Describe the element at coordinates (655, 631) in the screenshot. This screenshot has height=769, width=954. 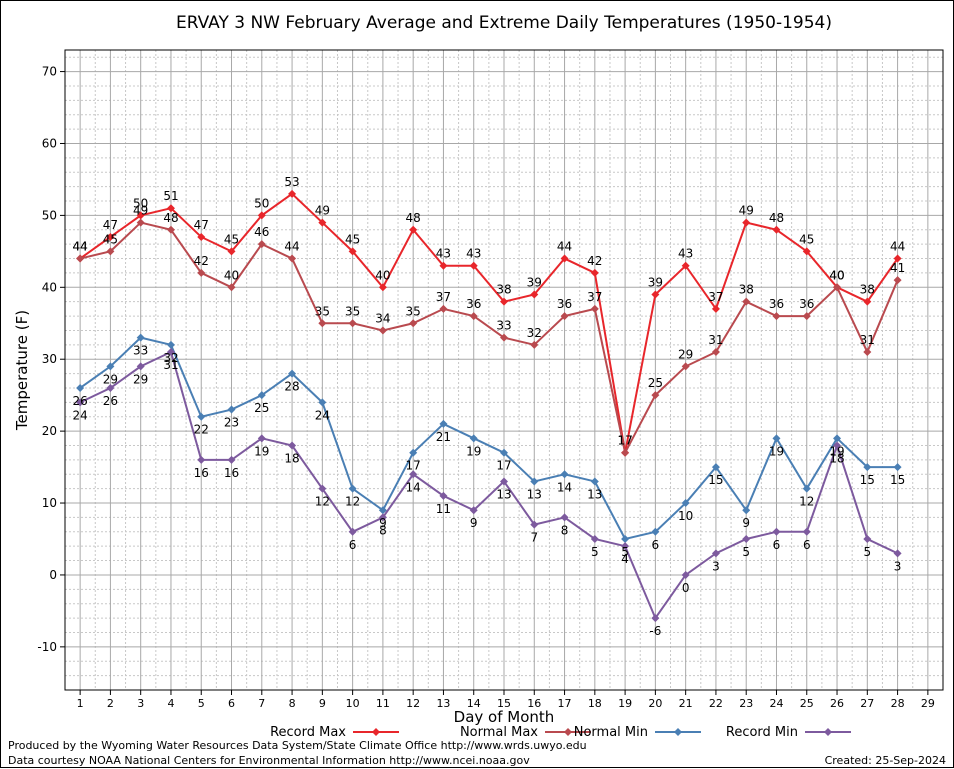
I see `record-min-data-label: -6` at that location.